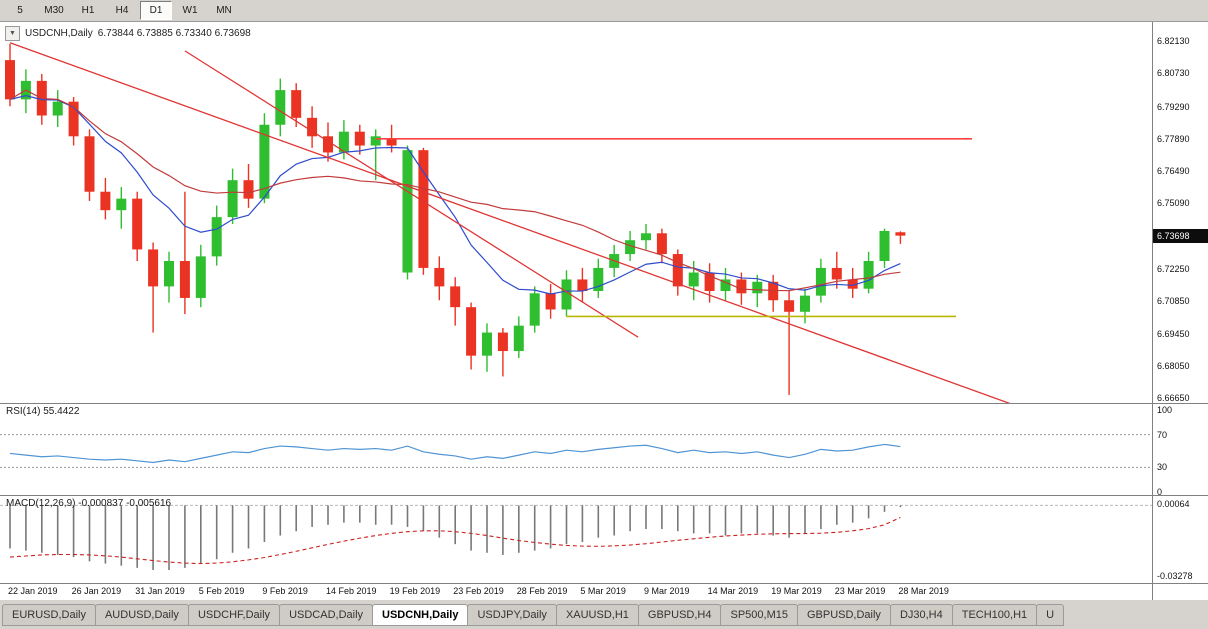  Describe the element at coordinates (156, 10) in the screenshot. I see `timeframe-button-D1: D1` at that location.